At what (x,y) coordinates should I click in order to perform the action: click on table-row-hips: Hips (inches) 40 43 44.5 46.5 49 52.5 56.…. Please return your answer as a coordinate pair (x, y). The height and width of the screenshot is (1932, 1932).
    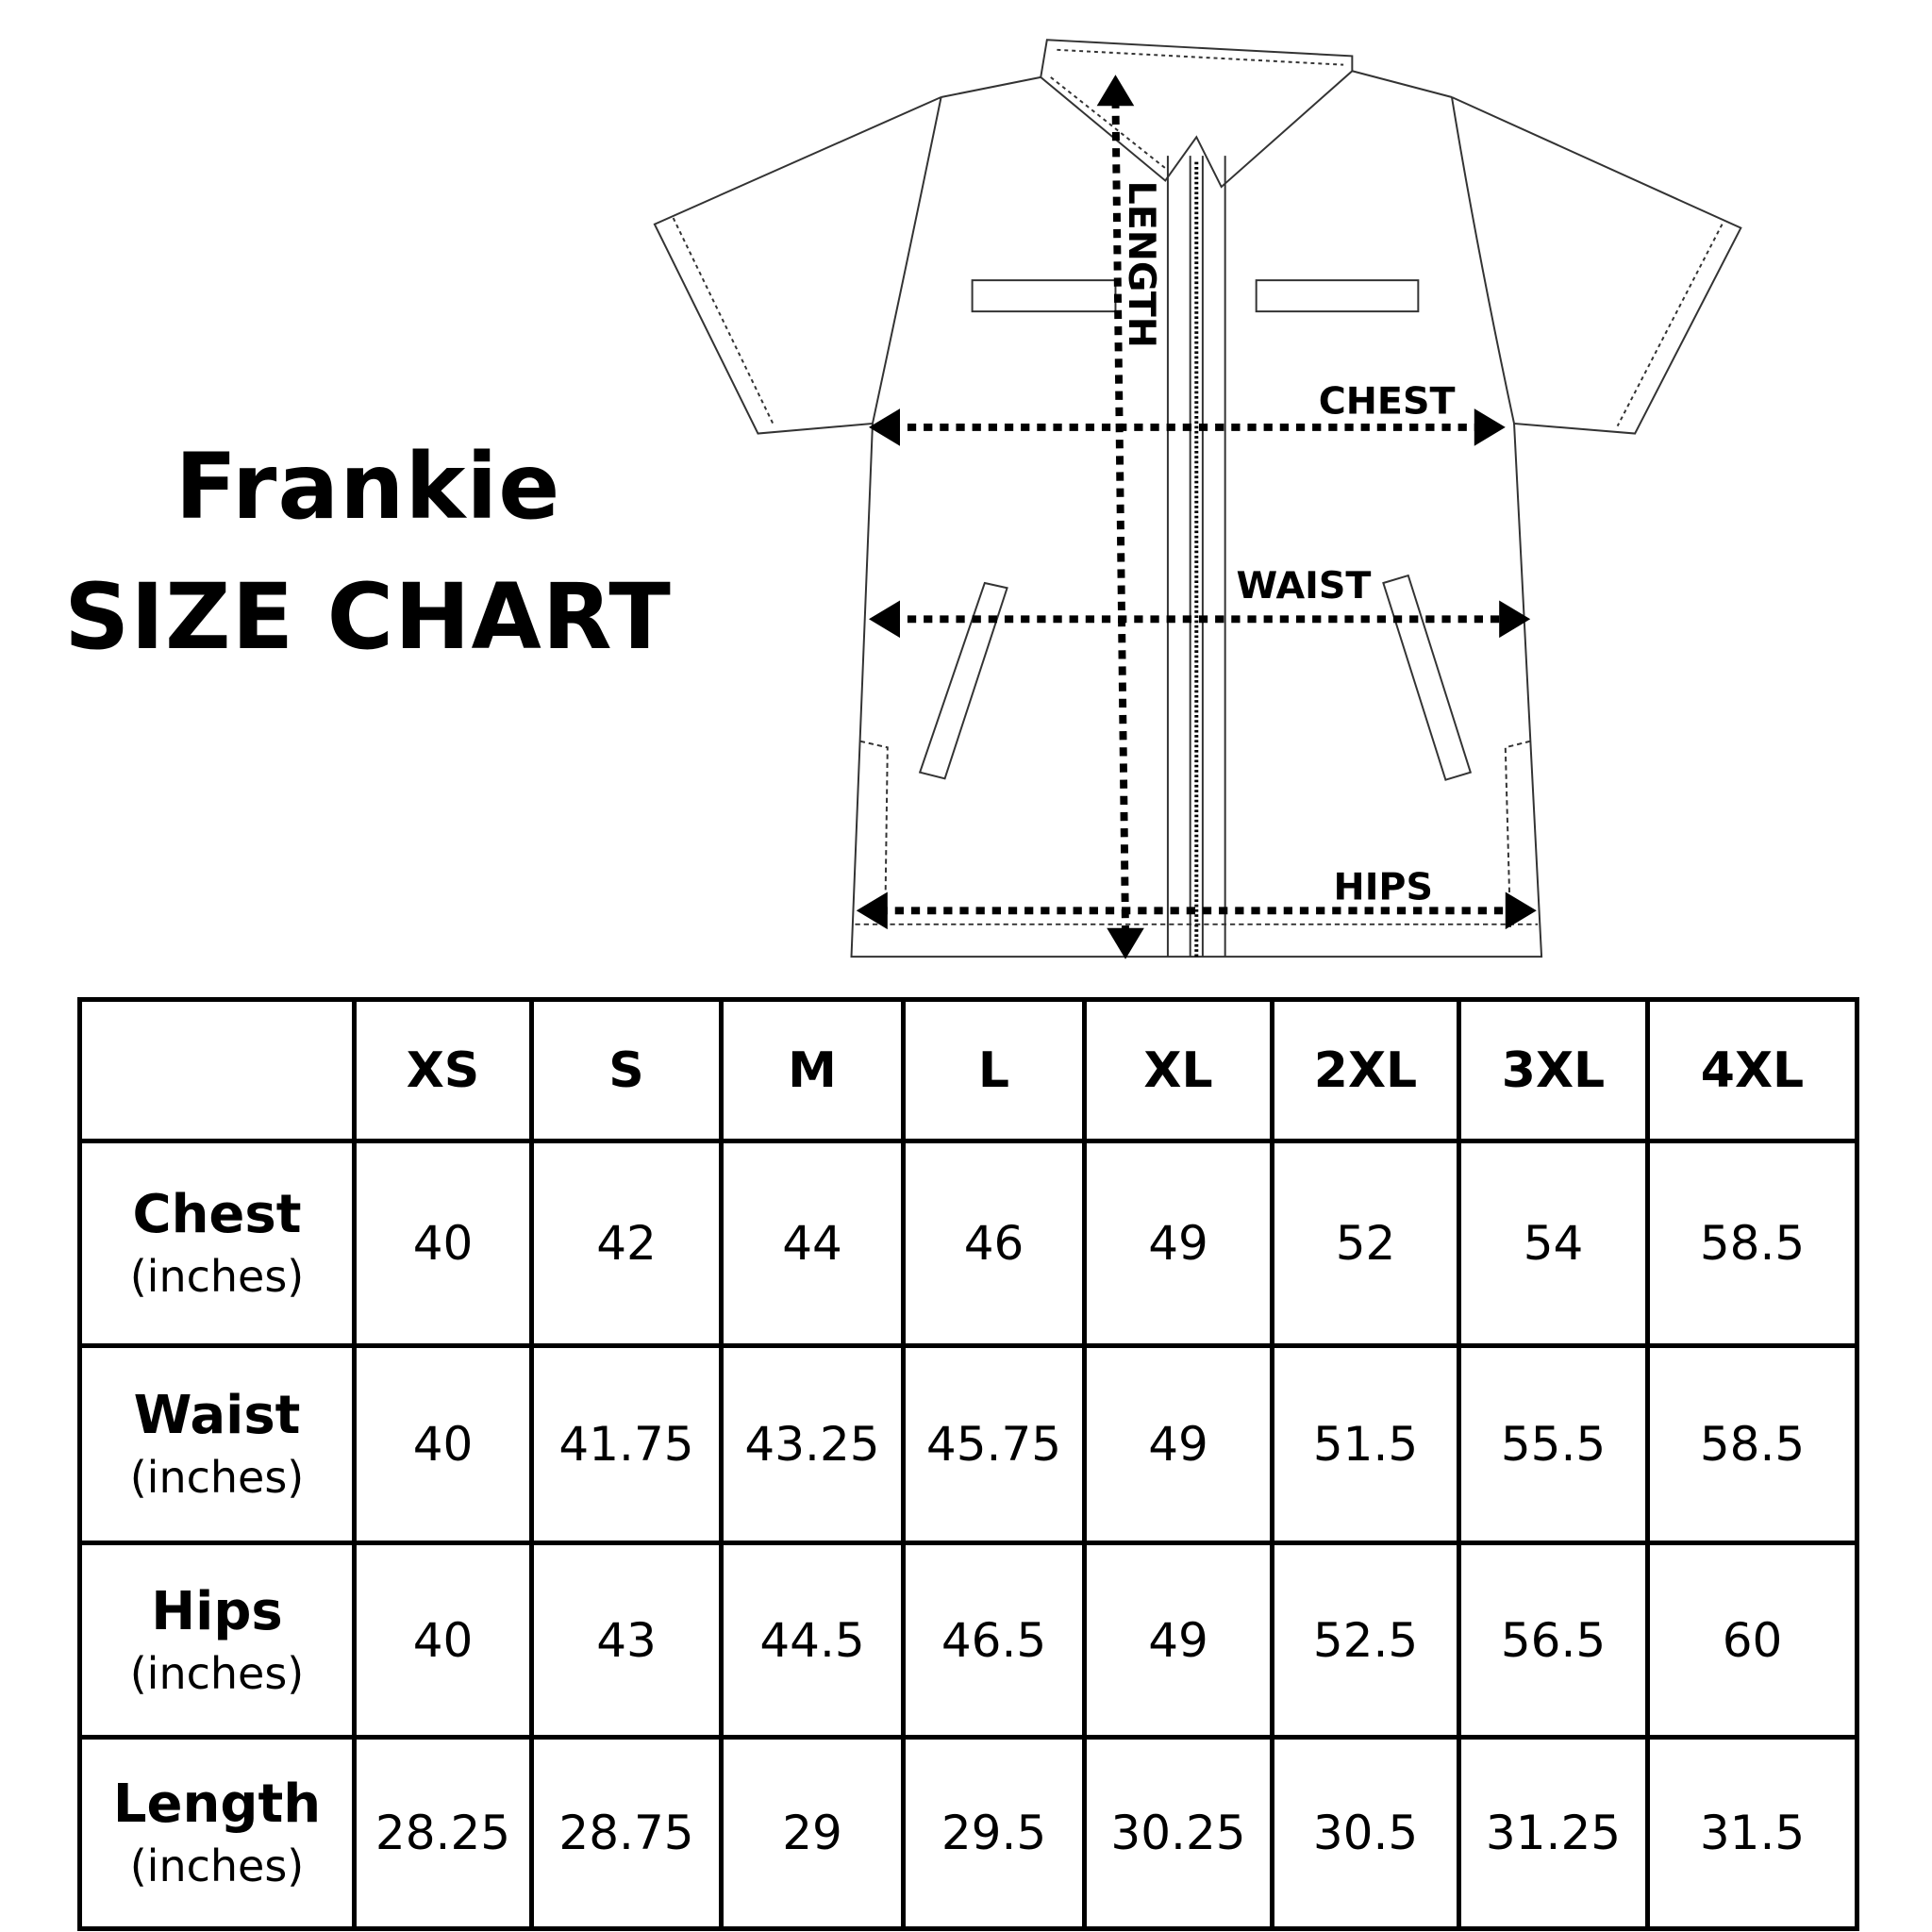
    Looking at the image, I should click on (968, 1640).